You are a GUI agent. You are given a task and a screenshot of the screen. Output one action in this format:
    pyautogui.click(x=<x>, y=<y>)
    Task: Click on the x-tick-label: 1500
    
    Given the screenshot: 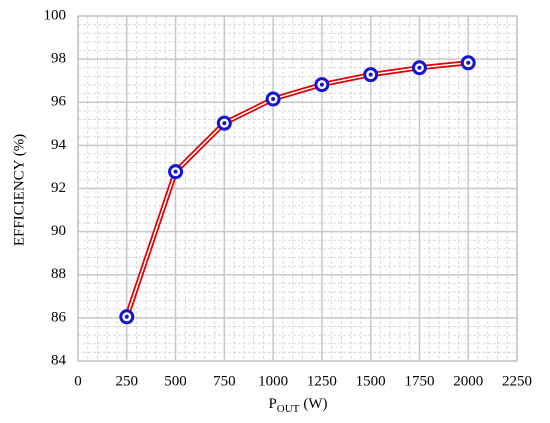 What is the action you would take?
    pyautogui.click(x=371, y=381)
    